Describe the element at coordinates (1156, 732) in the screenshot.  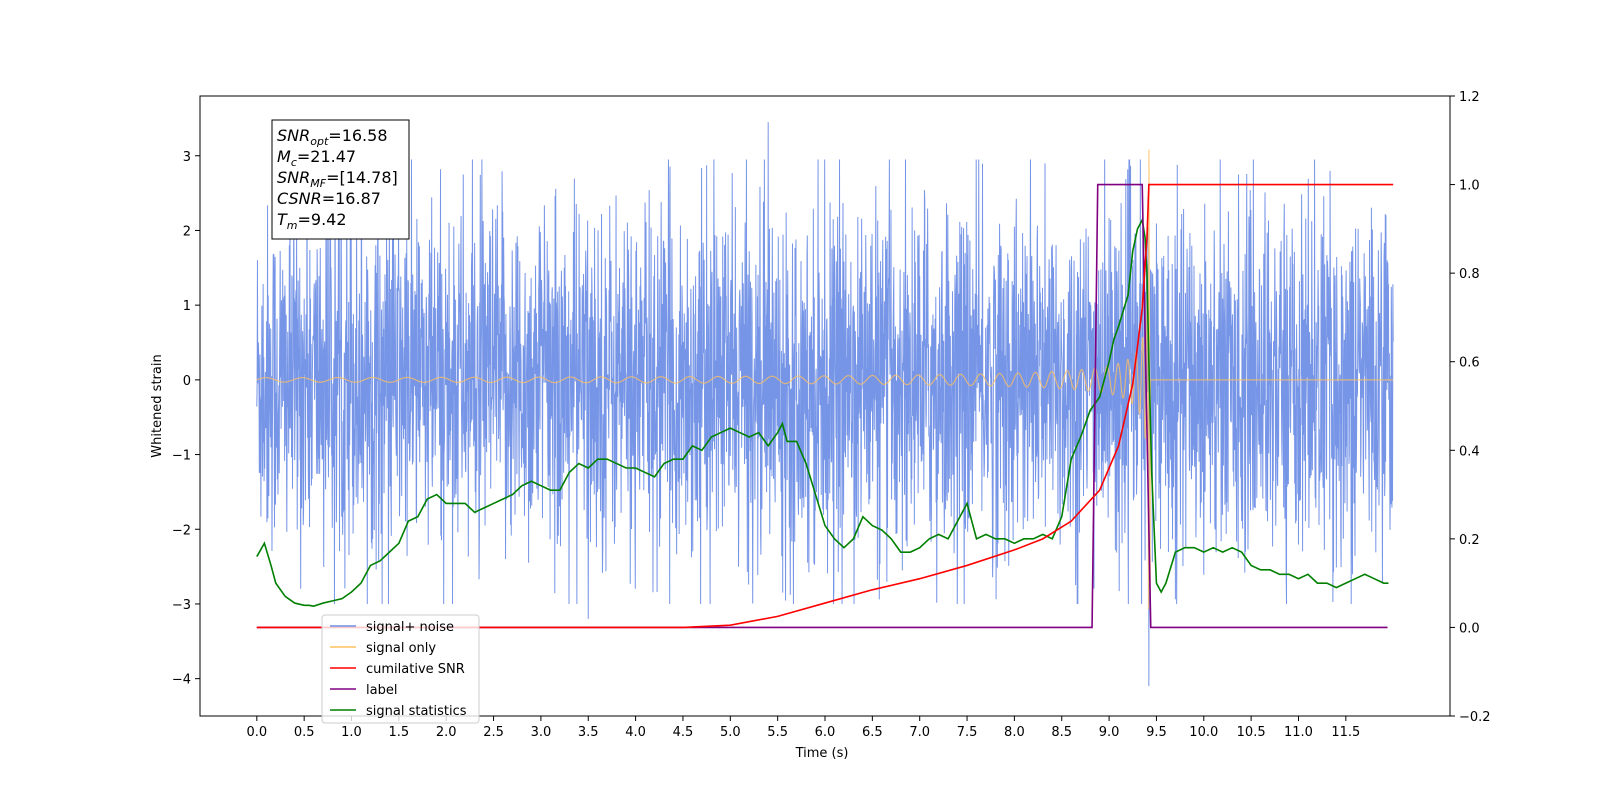
I see `x-tick-label: 9.5` at that location.